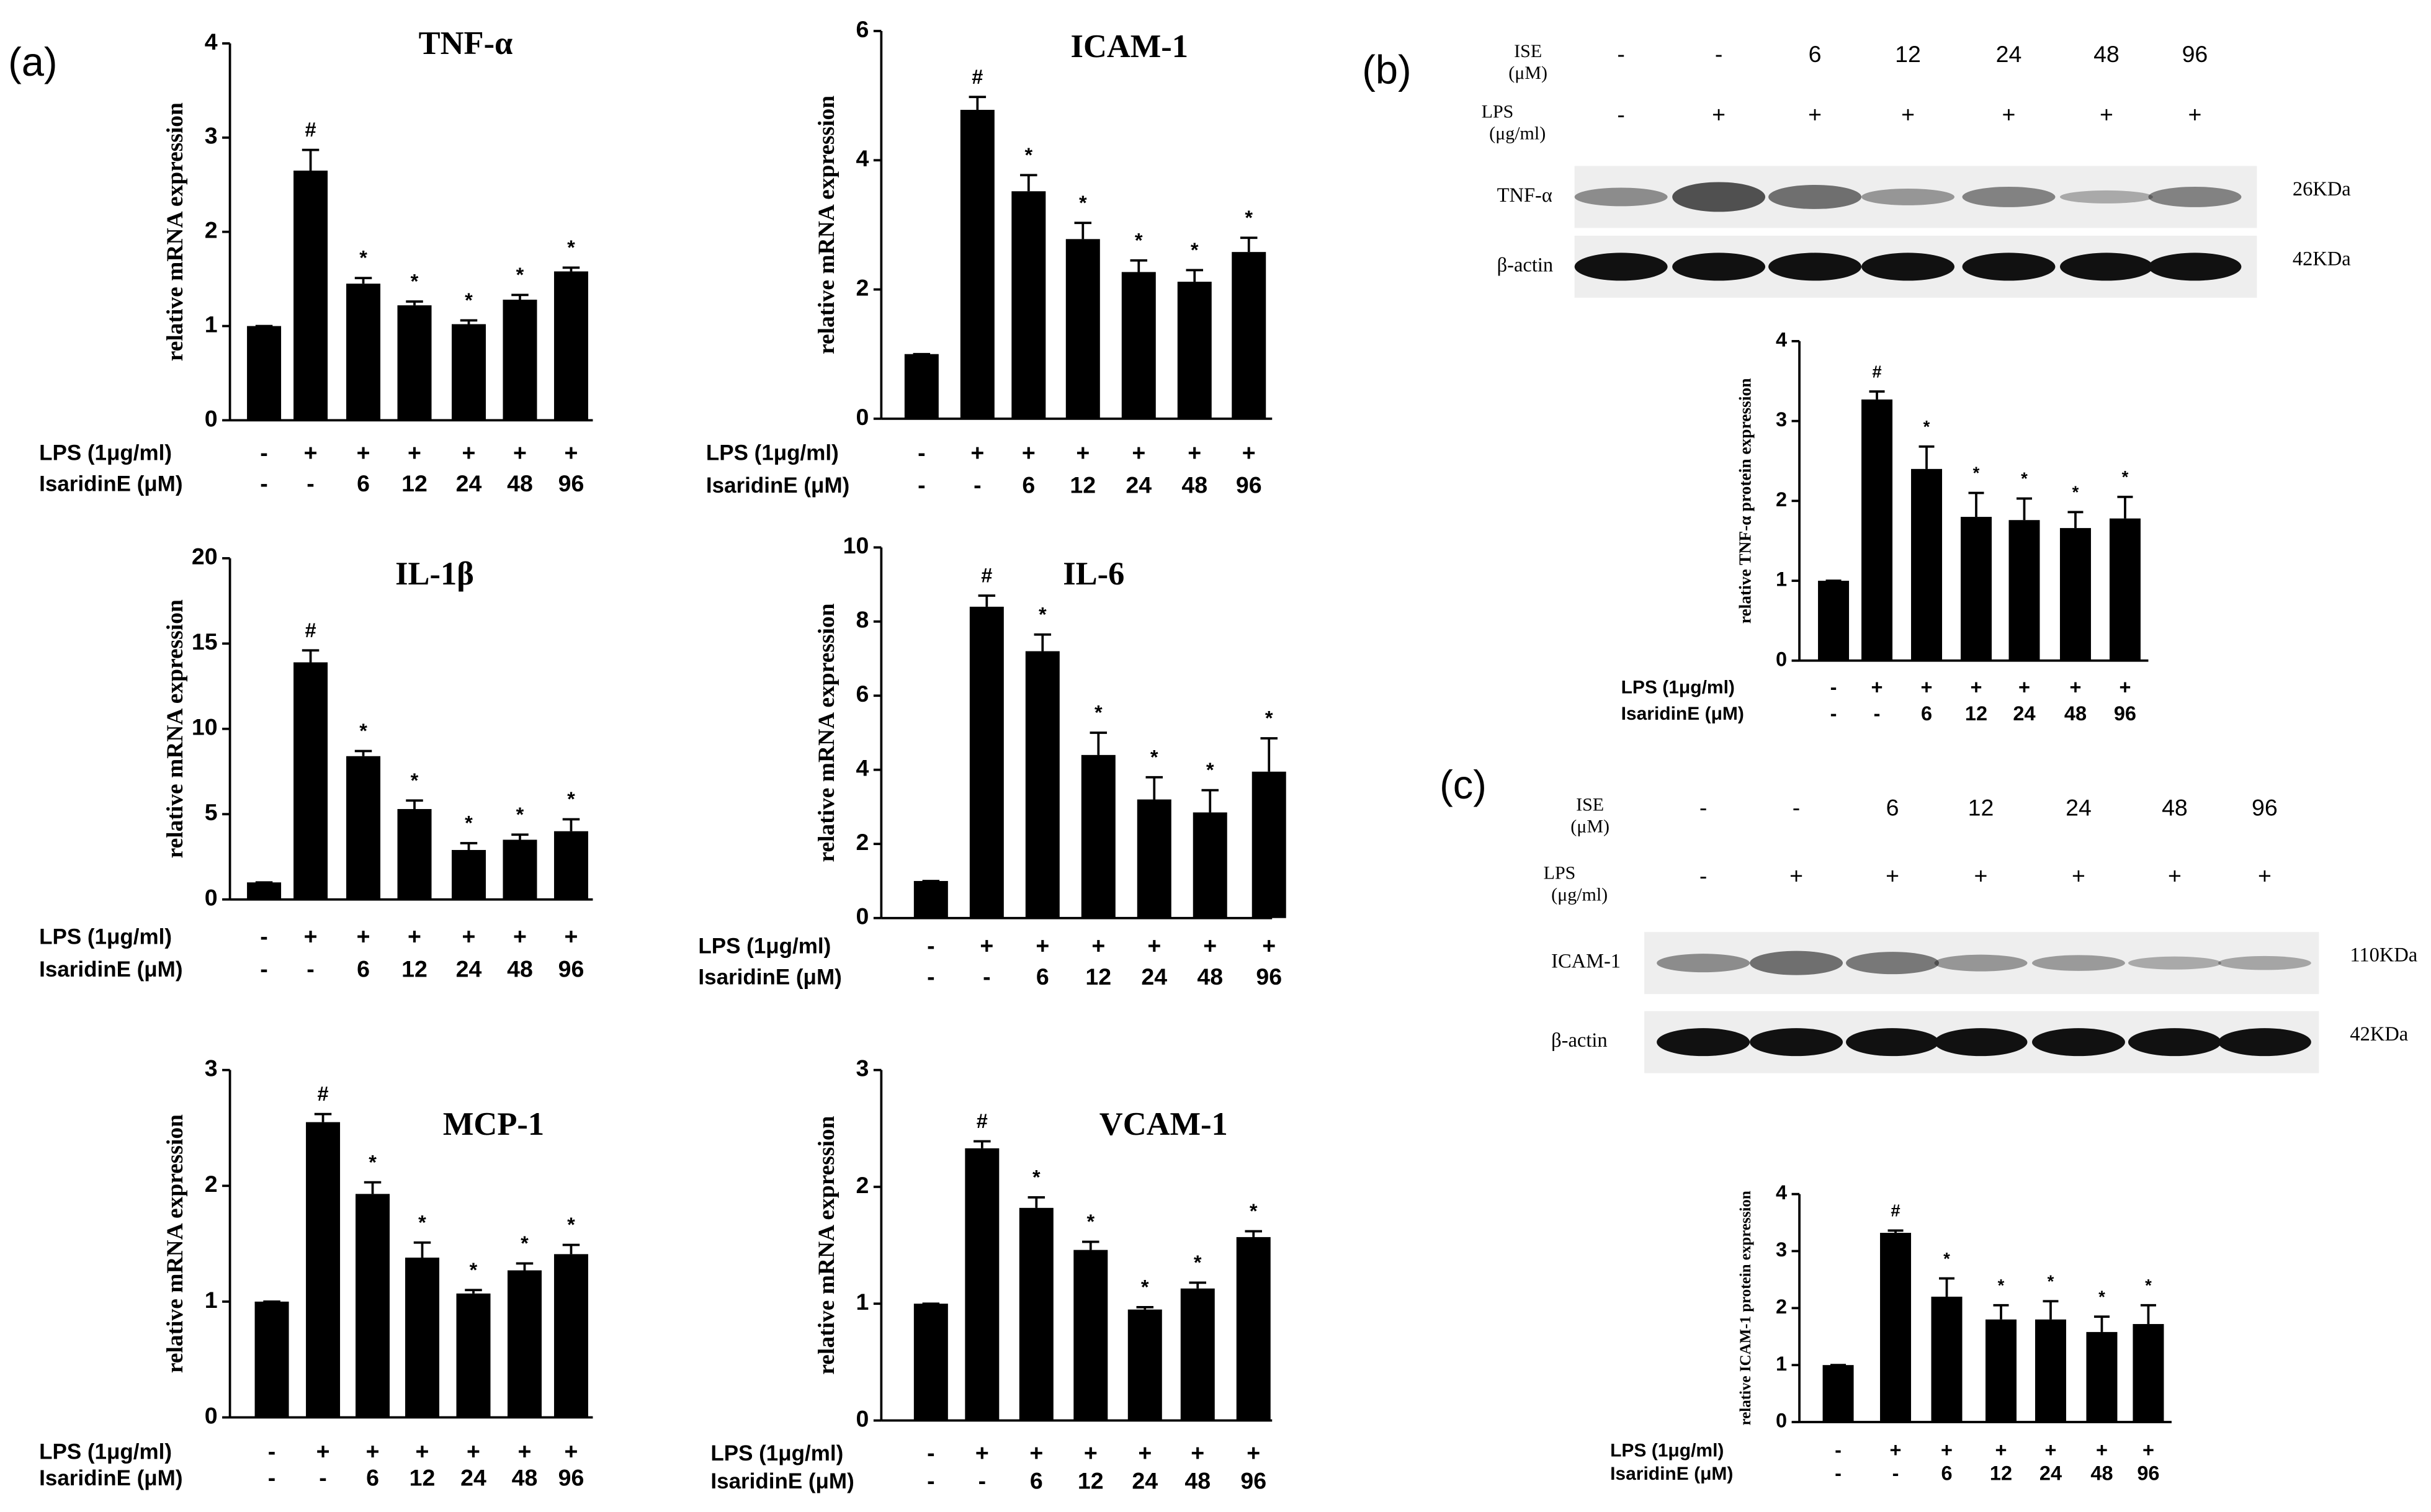 This screenshot has height=1512, width=2431. What do you see at coordinates (1525, 265) in the screenshot?
I see `band-name: β-actin` at bounding box center [1525, 265].